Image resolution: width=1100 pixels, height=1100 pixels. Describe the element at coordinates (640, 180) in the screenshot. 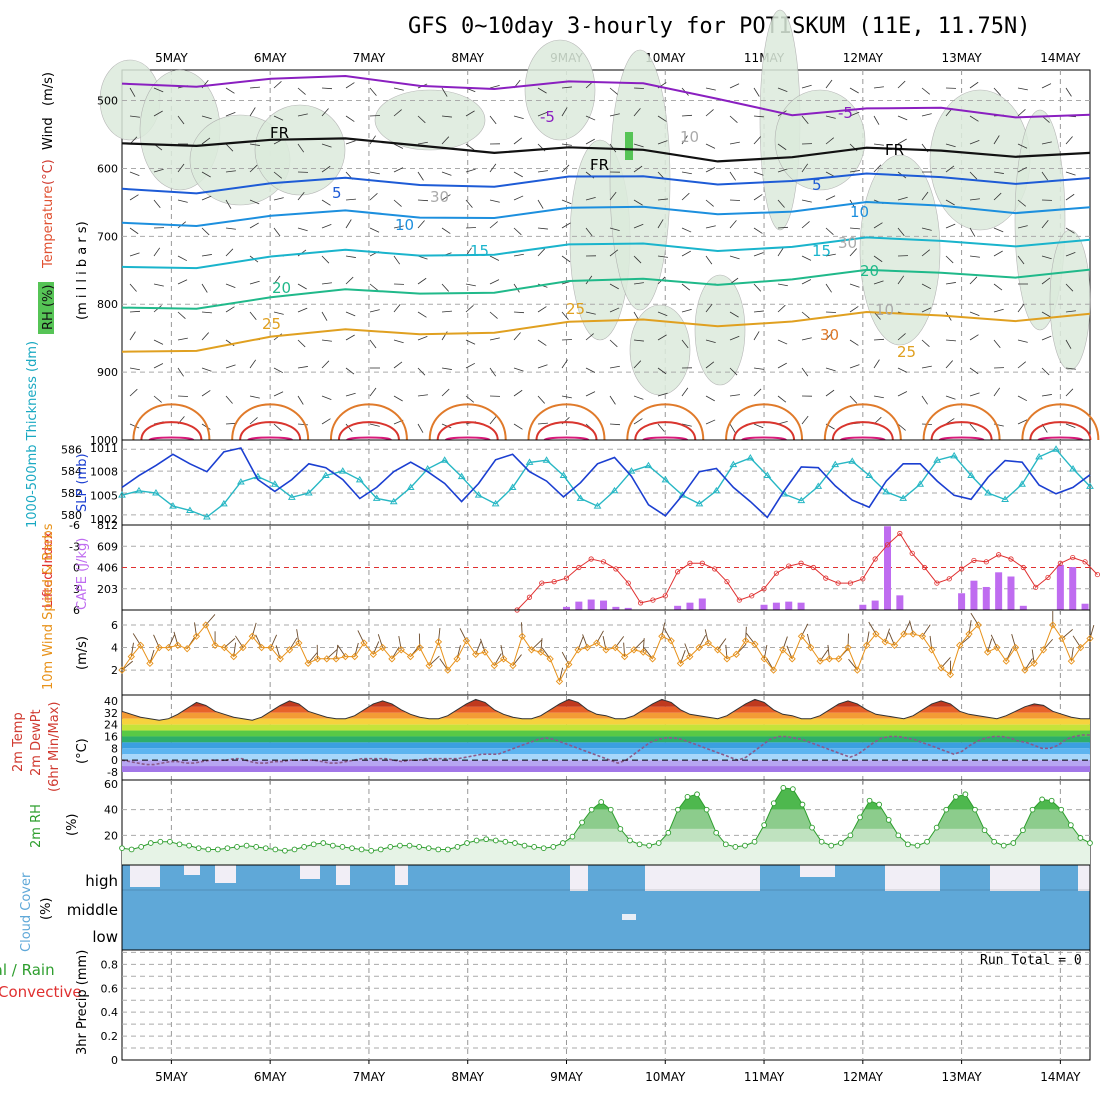

I see `rh-shading` at that location.